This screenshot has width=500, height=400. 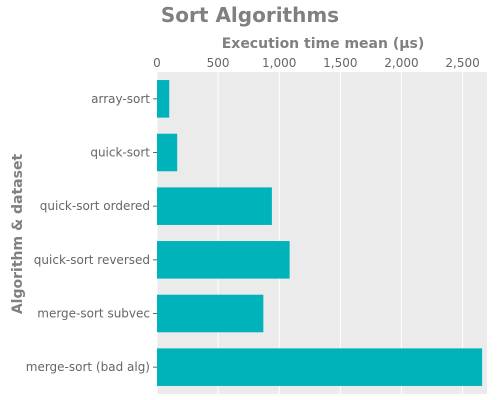 What do you see at coordinates (316, 63) in the screenshot?
I see `x-tick-labels: 0 500 1,000 1,500 2,000 2,500` at bounding box center [316, 63].